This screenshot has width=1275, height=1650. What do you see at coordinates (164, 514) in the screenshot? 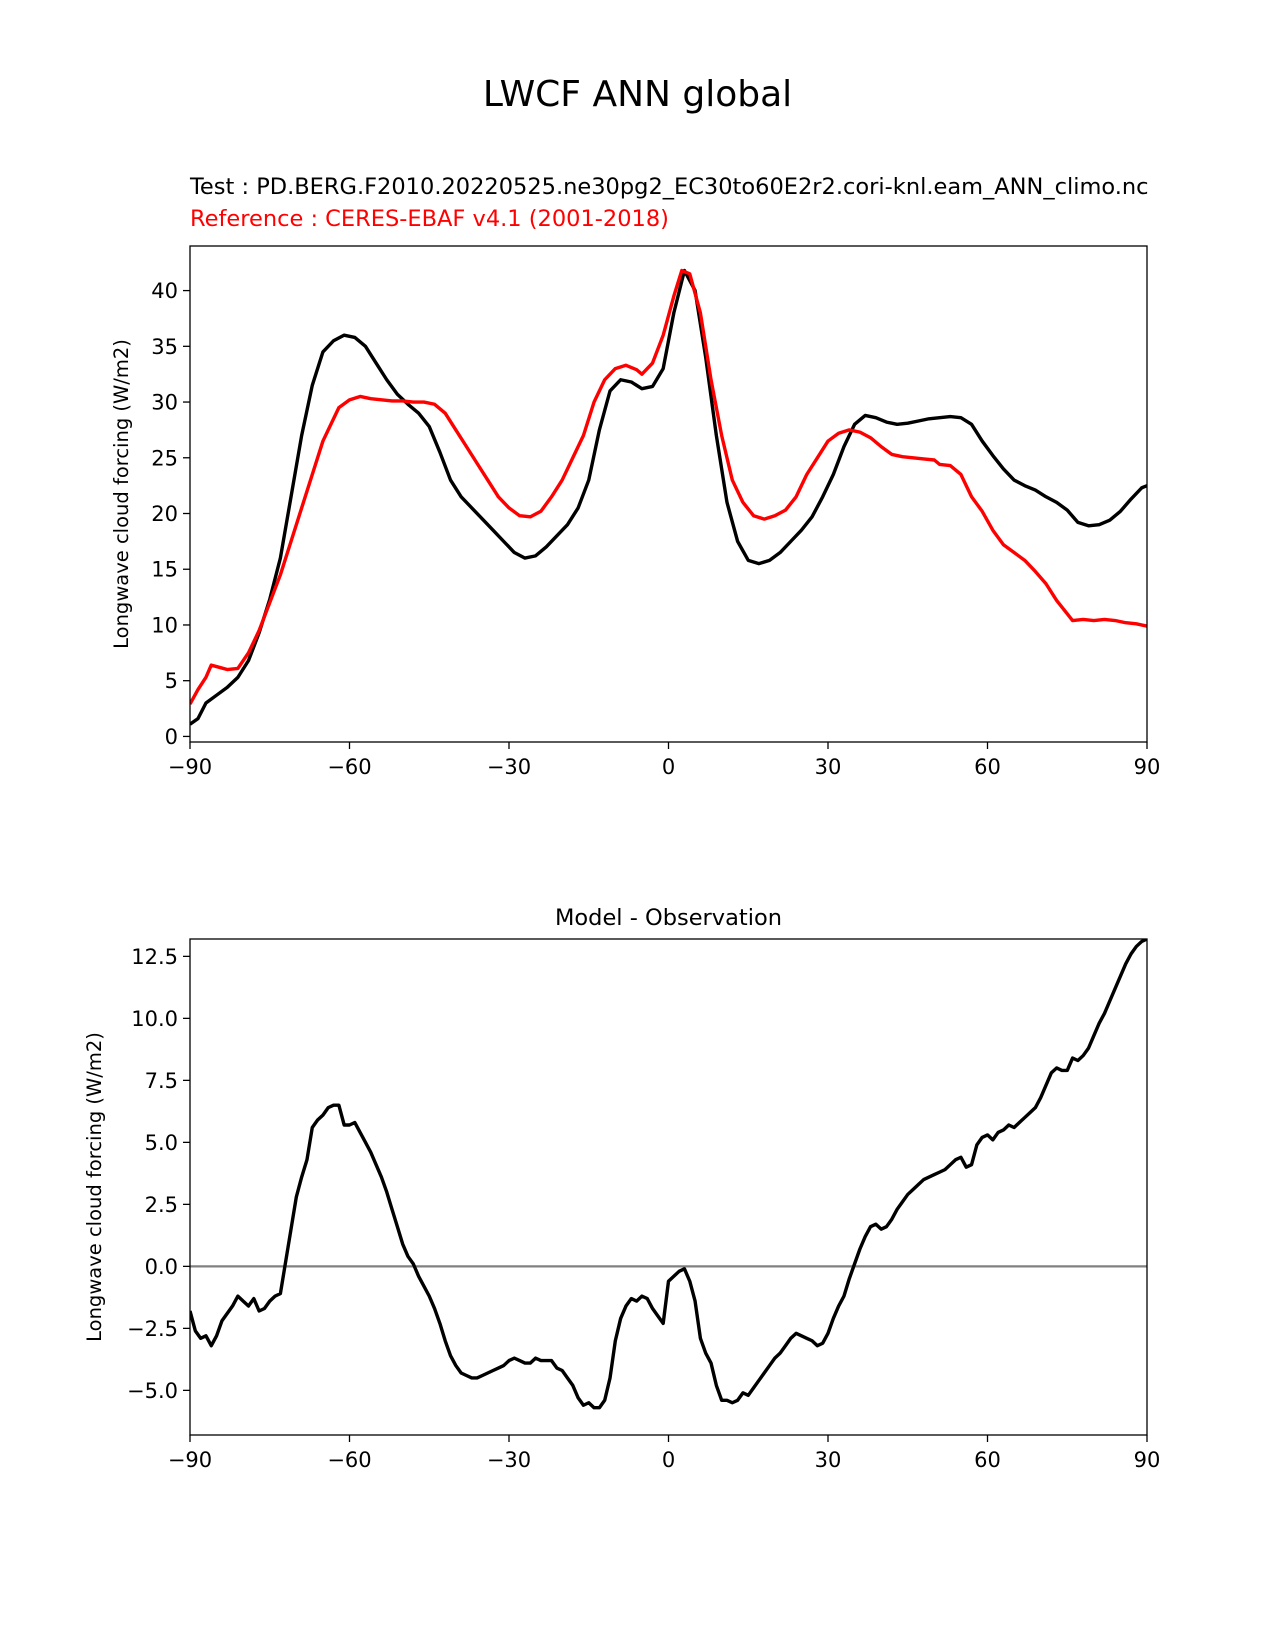
I see `y-tick-label: 20` at bounding box center [164, 514].